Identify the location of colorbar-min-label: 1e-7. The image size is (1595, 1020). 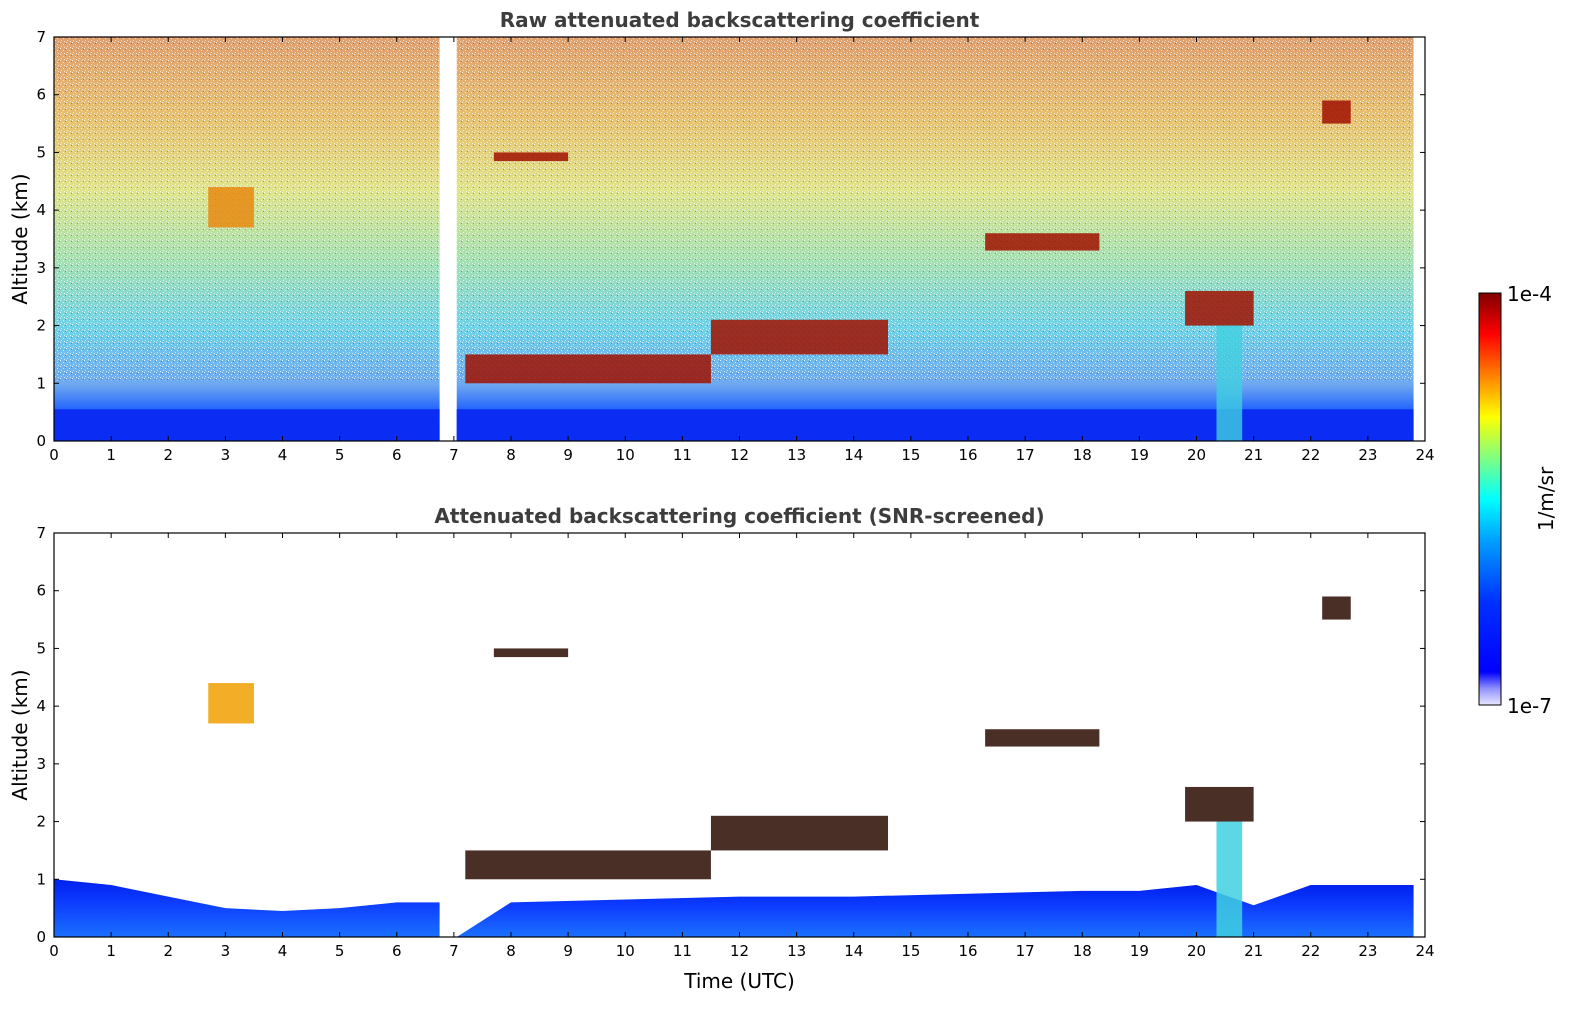
(1529, 706).